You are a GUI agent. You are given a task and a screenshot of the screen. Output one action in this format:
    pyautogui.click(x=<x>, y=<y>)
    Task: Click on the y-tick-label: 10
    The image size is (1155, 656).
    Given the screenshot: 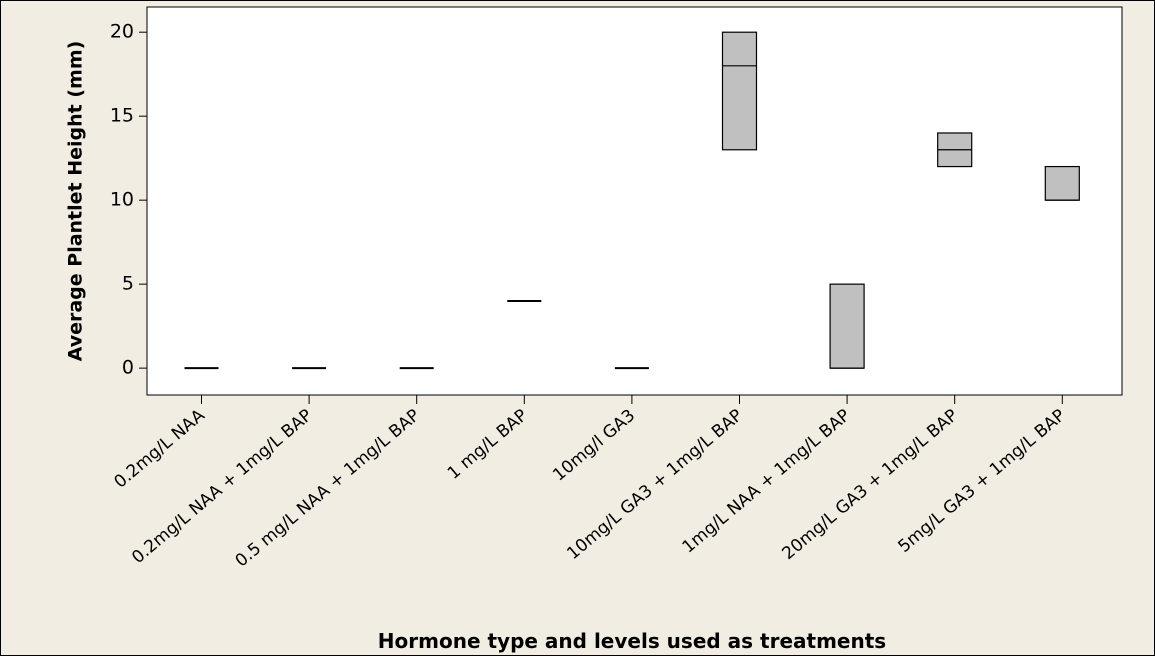 What is the action you would take?
    pyautogui.click(x=122, y=200)
    